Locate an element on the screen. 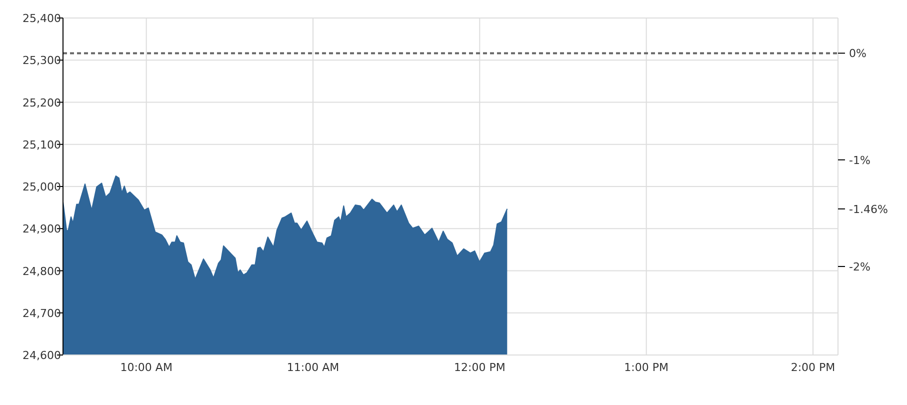 This screenshot has height=405, width=907. y-tick-label: 25,100 is located at coordinates (41, 145).